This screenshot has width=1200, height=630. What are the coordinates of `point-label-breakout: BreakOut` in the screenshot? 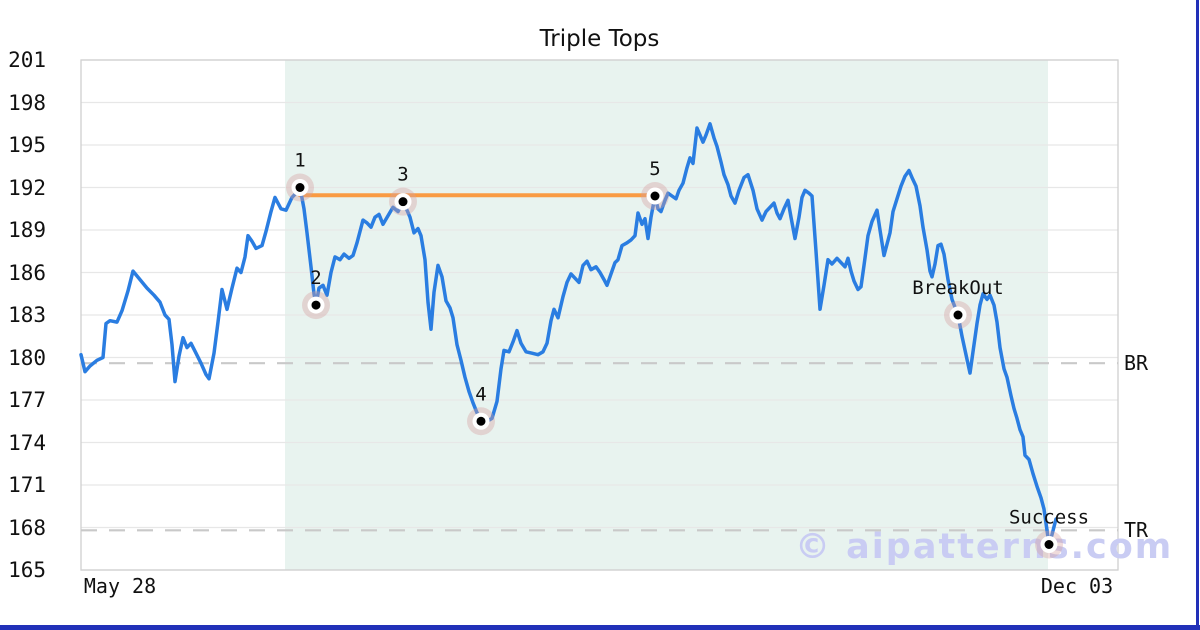 It's located at (958, 288).